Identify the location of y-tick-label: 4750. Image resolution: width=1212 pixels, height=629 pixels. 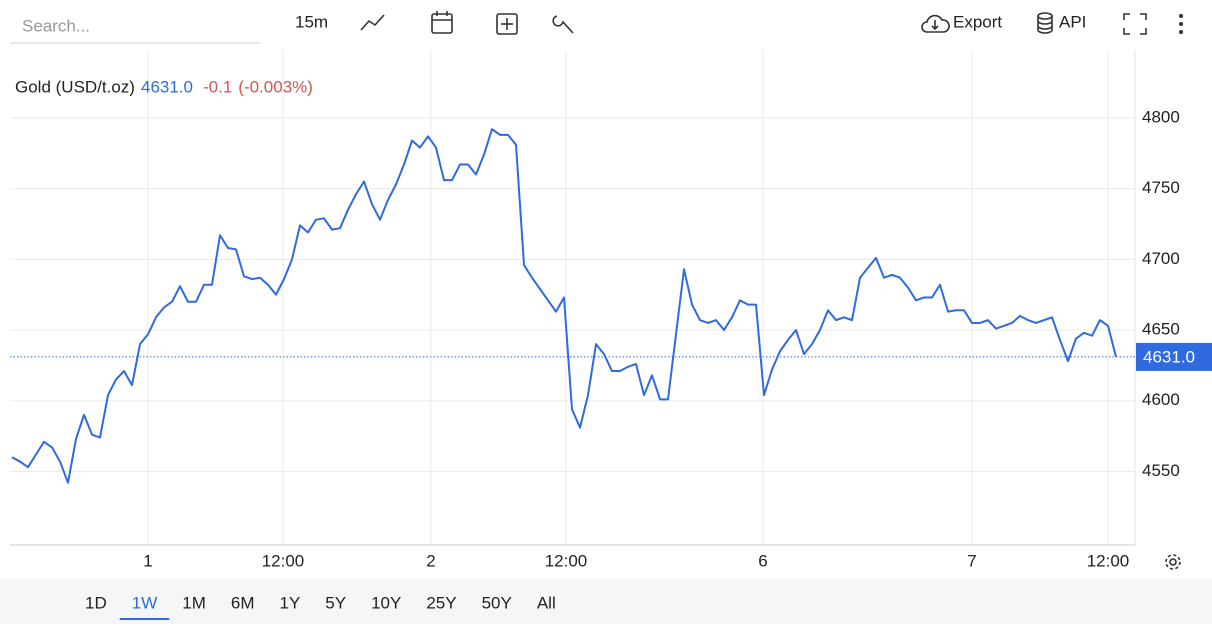
(1161, 187).